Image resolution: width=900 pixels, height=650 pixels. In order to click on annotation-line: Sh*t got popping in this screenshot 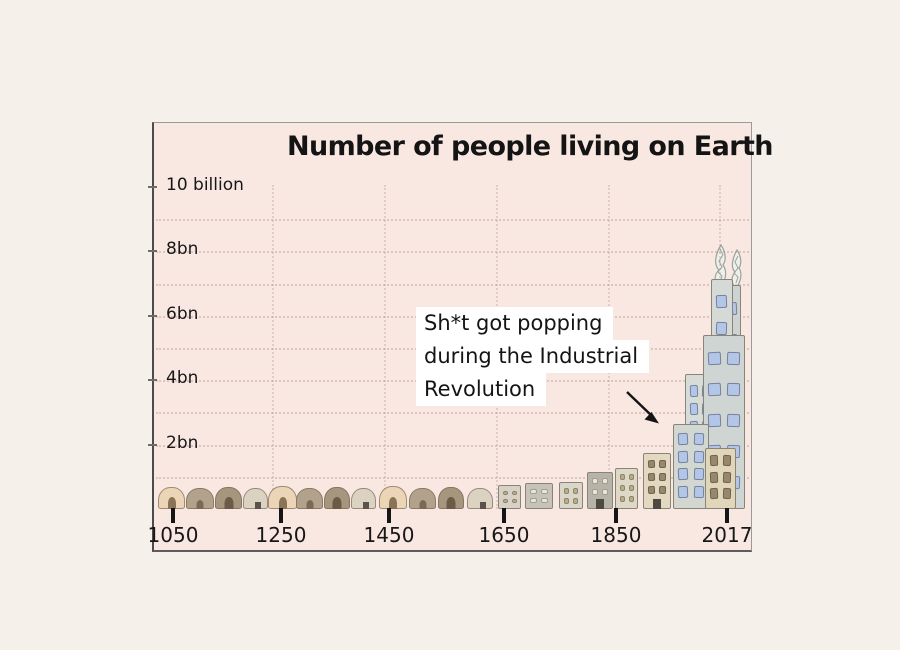, I will do `click(515, 323)`.